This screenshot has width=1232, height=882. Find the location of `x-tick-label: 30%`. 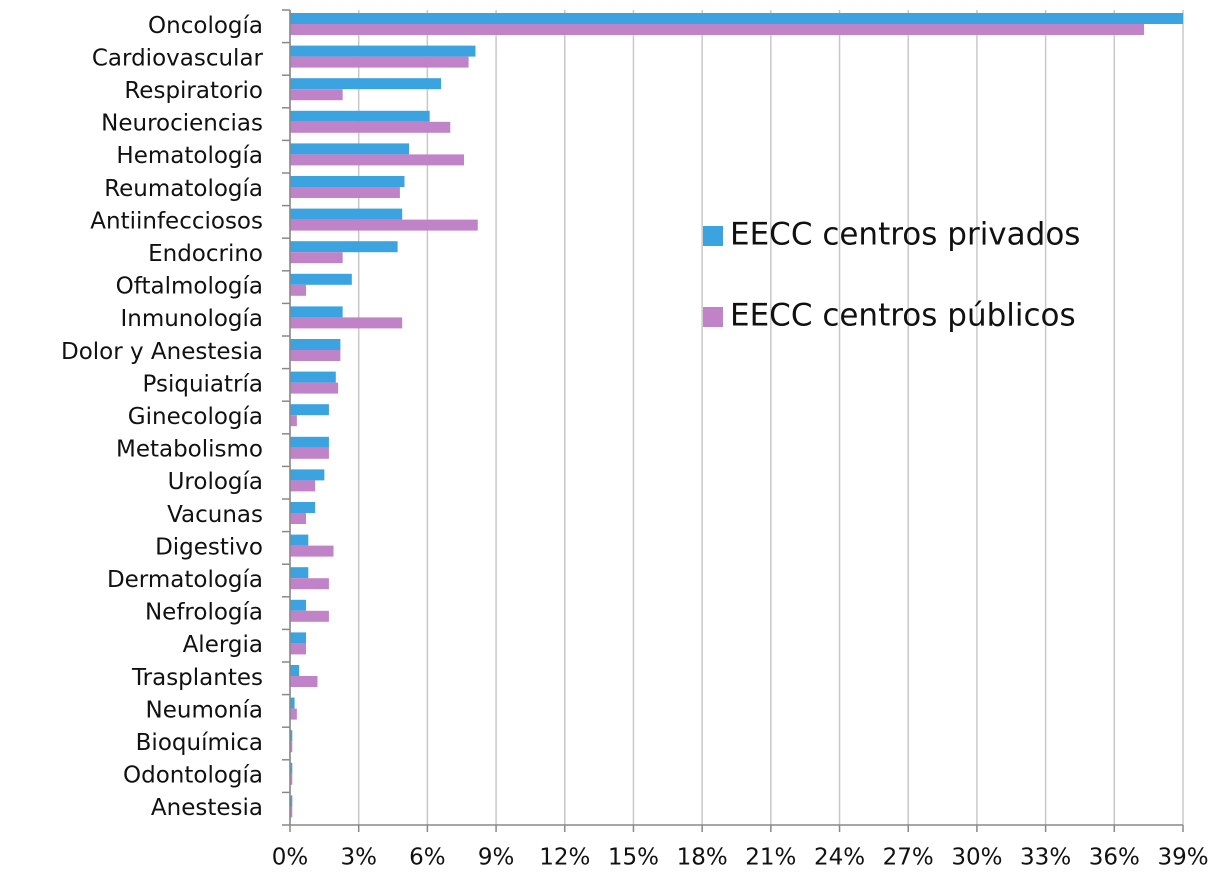

x-tick-label: 30% is located at coordinates (976, 858).